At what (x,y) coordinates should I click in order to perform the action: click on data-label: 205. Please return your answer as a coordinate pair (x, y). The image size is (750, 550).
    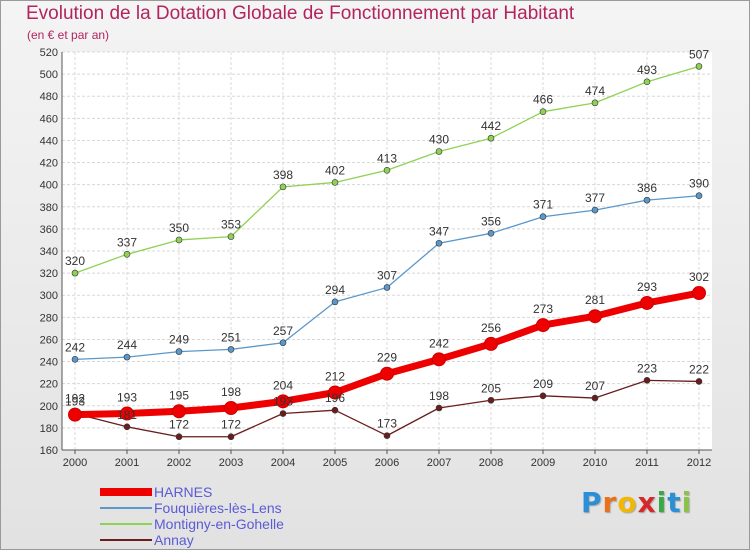
    Looking at the image, I should click on (491, 388).